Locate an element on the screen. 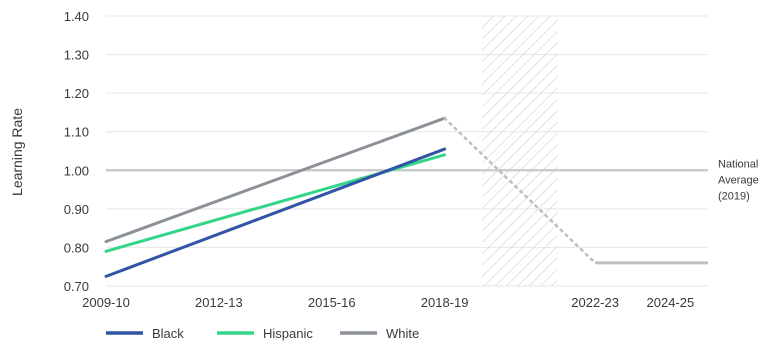 The height and width of the screenshot is (347, 764). reference-line-label-line: (2019) is located at coordinates (734, 196).